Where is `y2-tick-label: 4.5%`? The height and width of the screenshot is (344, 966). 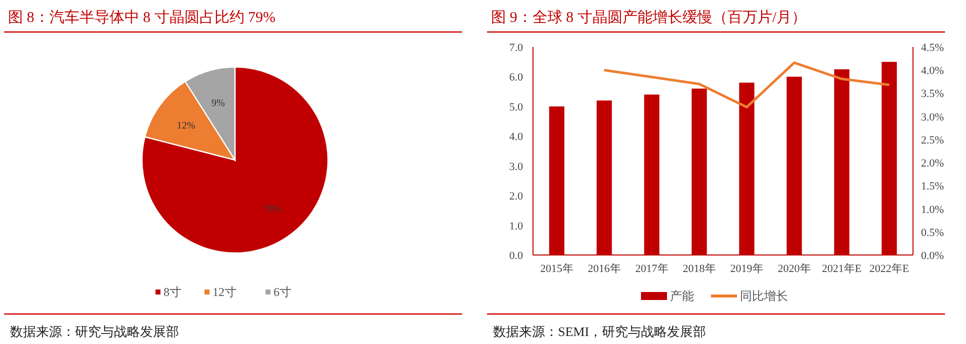 y2-tick-label: 4.5% is located at coordinates (932, 48).